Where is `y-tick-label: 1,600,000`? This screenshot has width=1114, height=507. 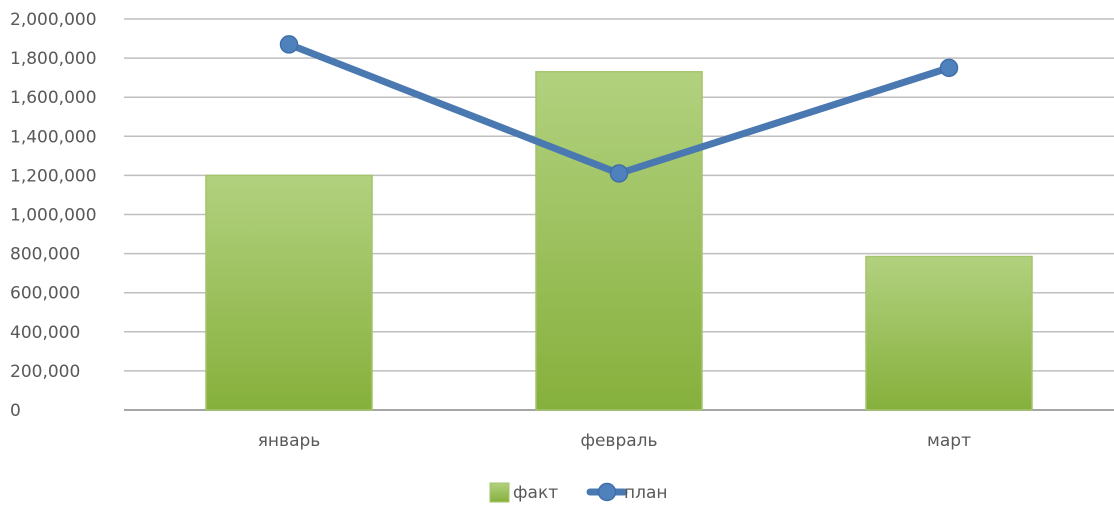
y-tick-label: 1,600,000 is located at coordinates (53, 98).